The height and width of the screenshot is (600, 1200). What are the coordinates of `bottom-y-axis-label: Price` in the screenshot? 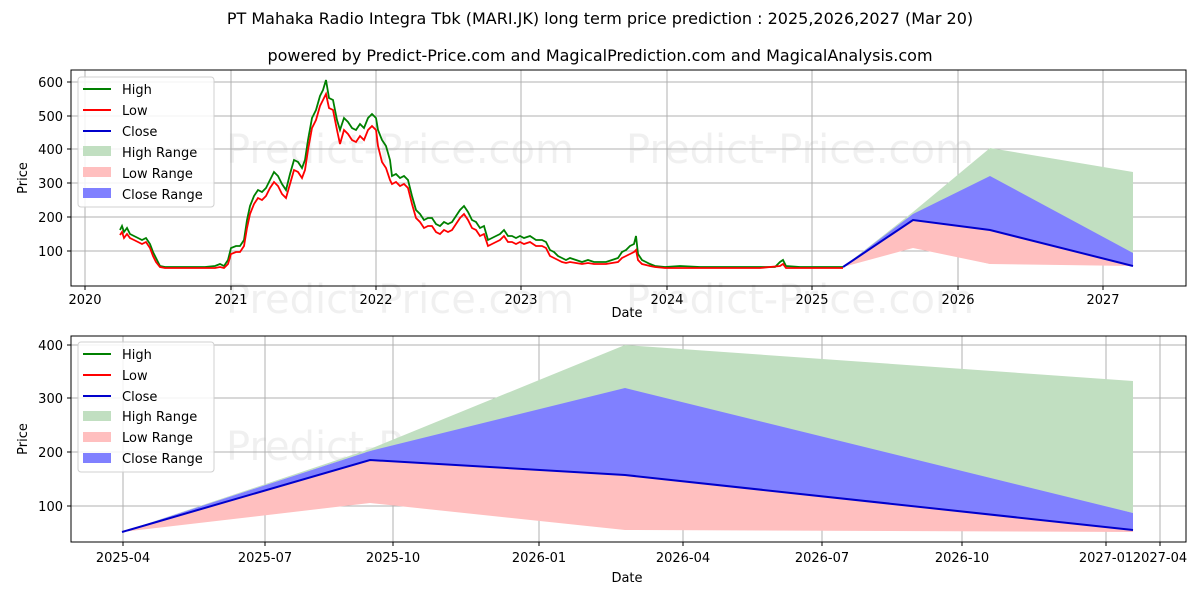 It's located at (23, 439).